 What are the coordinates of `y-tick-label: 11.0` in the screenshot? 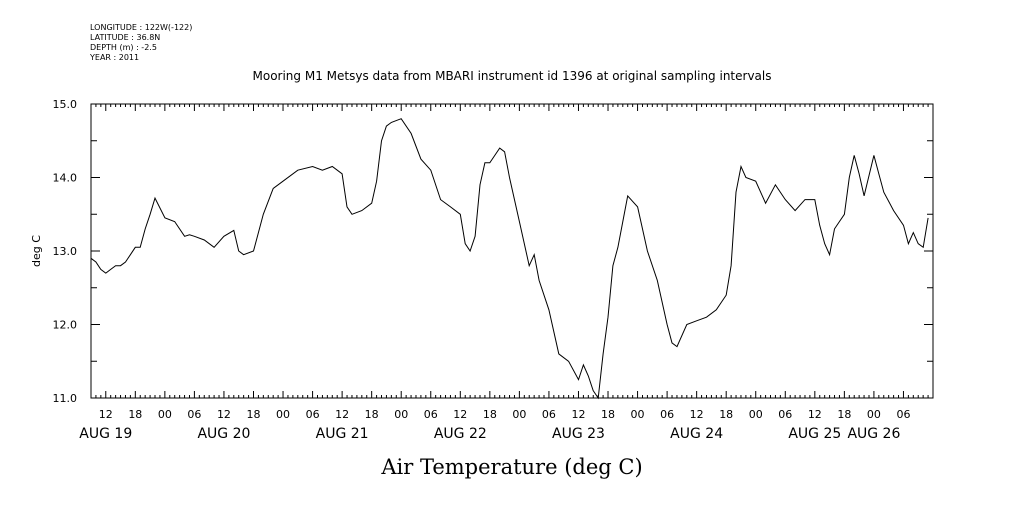 It's located at (65, 398).